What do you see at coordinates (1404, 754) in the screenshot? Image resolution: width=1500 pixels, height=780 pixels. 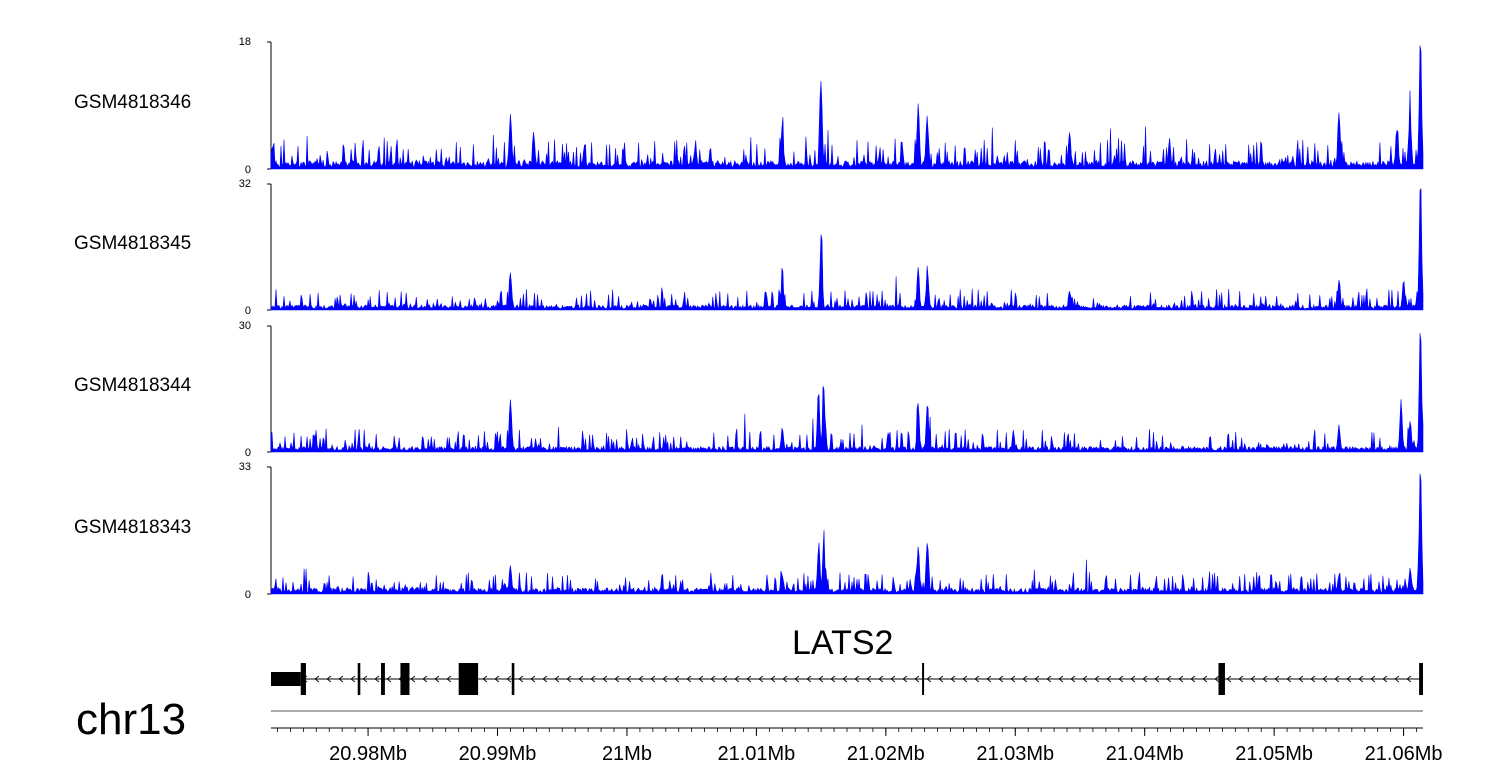 I see `x-tick-label: 21.06Mb` at bounding box center [1404, 754].